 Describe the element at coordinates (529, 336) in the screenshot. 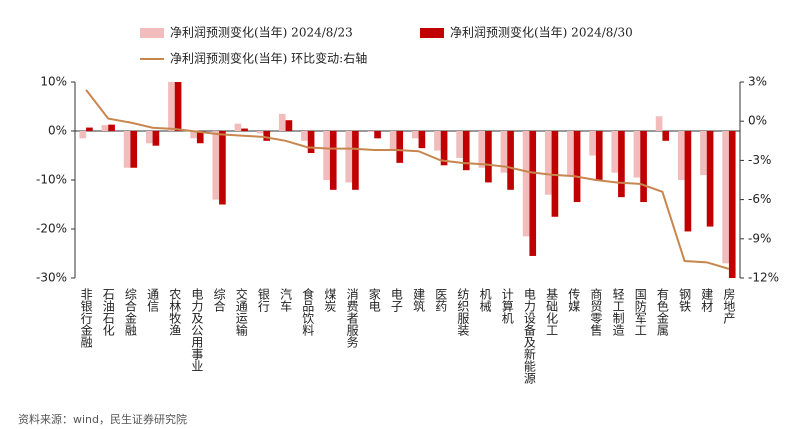

I see `x-tick-label: 电力设备及新能源` at that location.